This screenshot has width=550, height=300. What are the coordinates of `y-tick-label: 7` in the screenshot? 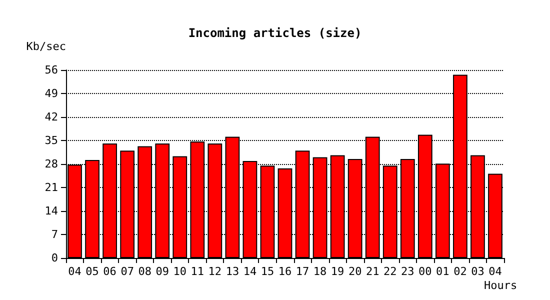 It's located at (54, 234).